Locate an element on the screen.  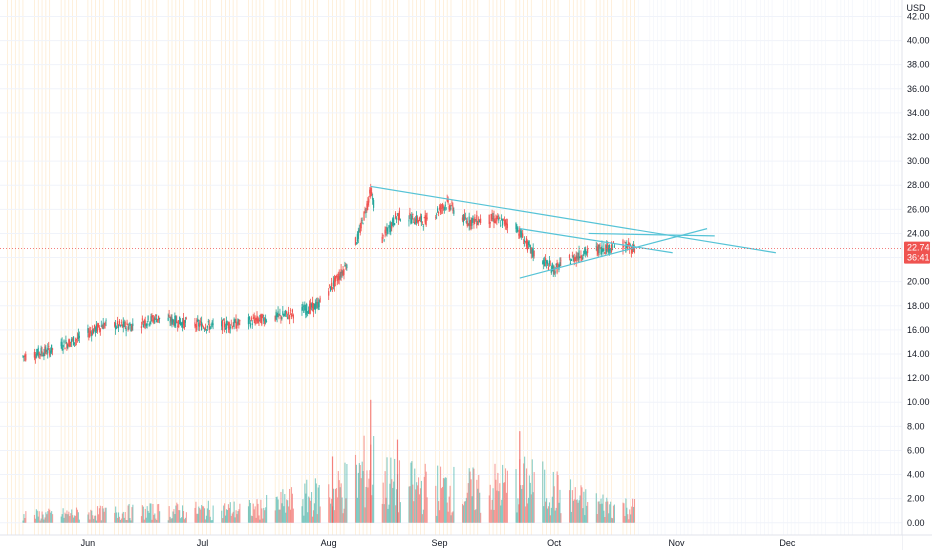
time-axis is located at coordinates (451, 542).